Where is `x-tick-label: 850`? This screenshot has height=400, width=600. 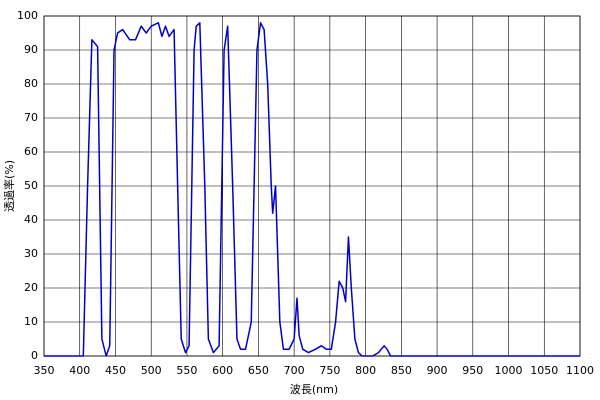 x-tick-label: 850 is located at coordinates (401, 370).